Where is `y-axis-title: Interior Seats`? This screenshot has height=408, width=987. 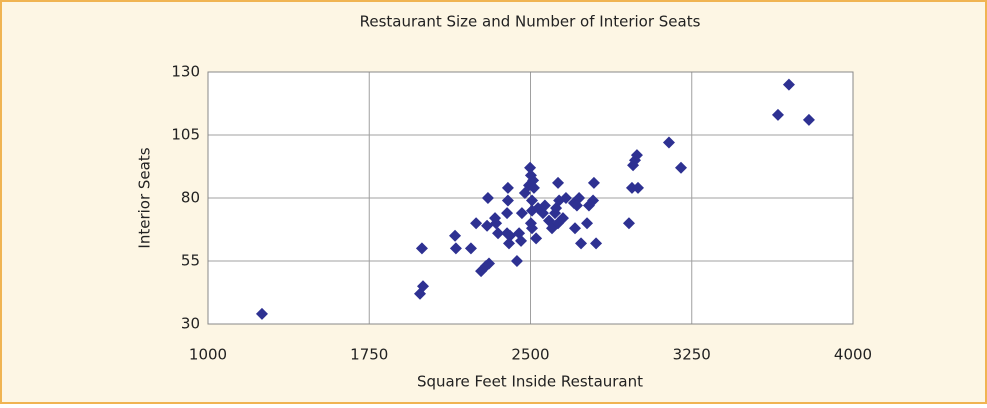 y-axis-title: Interior Seats is located at coordinates (145, 197).